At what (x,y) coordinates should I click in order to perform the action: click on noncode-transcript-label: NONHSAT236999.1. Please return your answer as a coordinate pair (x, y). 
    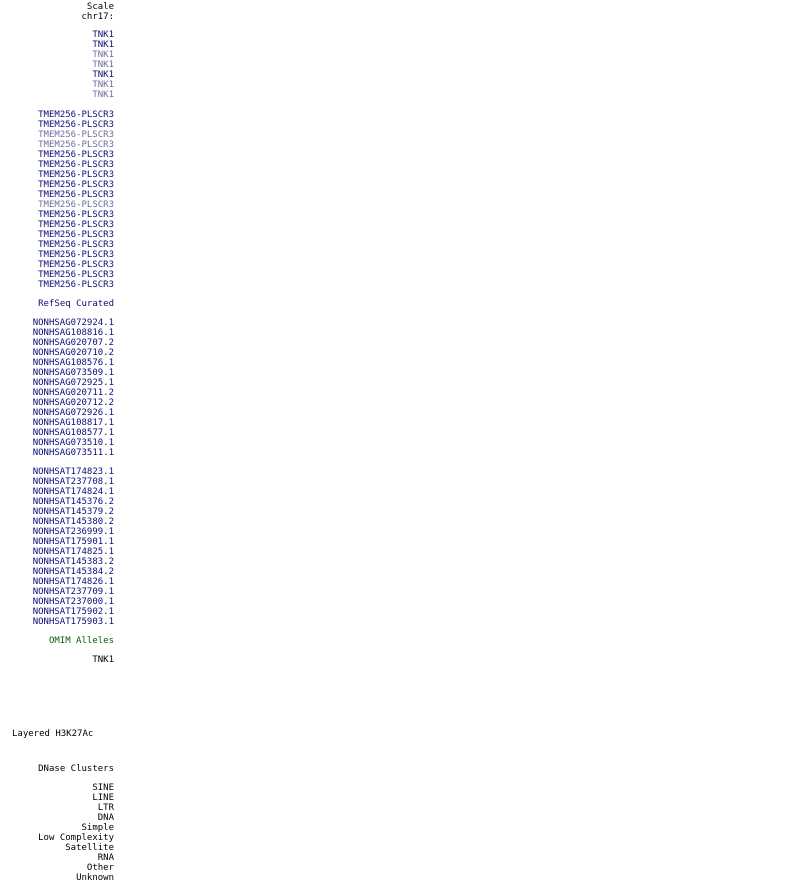
    Looking at the image, I should click on (73, 532).